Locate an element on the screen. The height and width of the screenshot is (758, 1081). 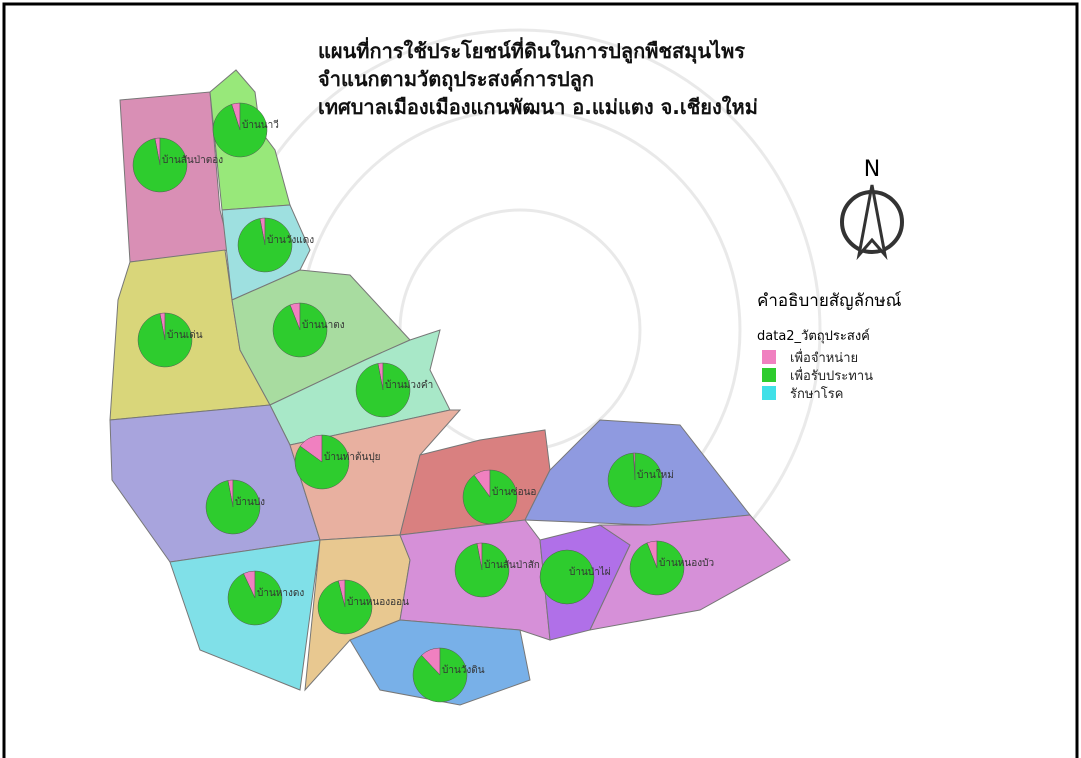
village-label: บ้านวังแดง is located at coordinates (290, 240).